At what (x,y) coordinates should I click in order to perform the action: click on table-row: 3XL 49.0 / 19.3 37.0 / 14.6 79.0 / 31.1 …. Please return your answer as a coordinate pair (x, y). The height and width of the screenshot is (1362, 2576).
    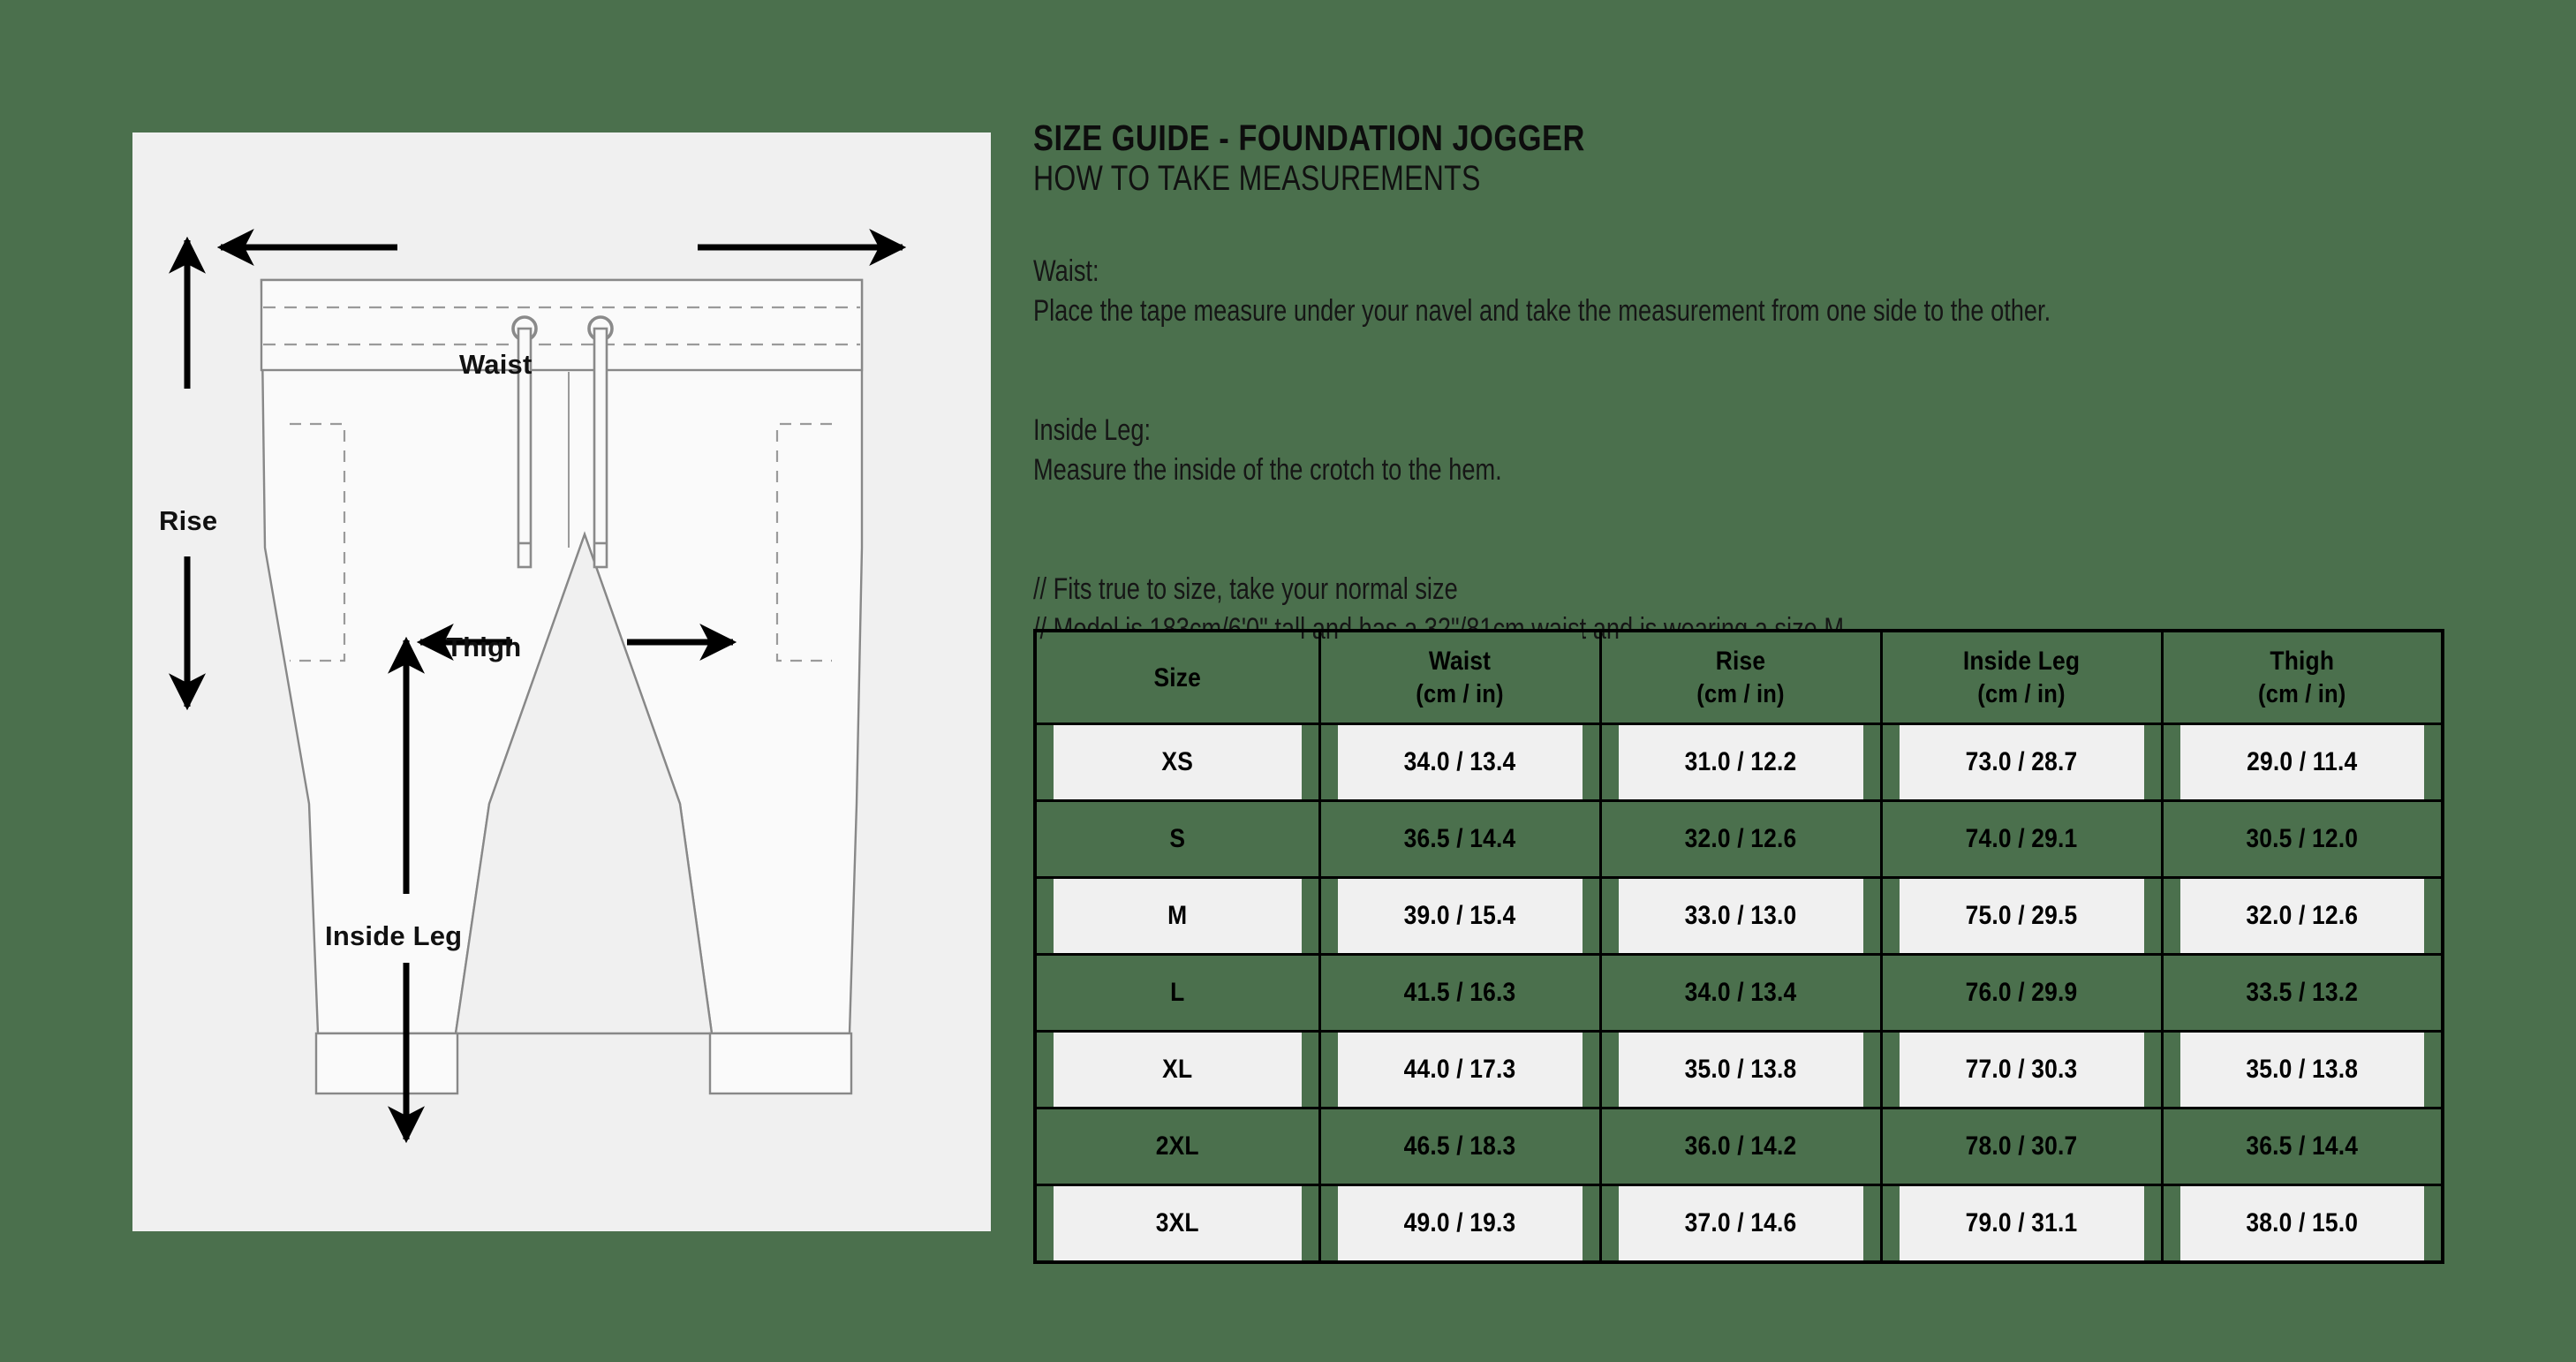
    Looking at the image, I should click on (1739, 1224).